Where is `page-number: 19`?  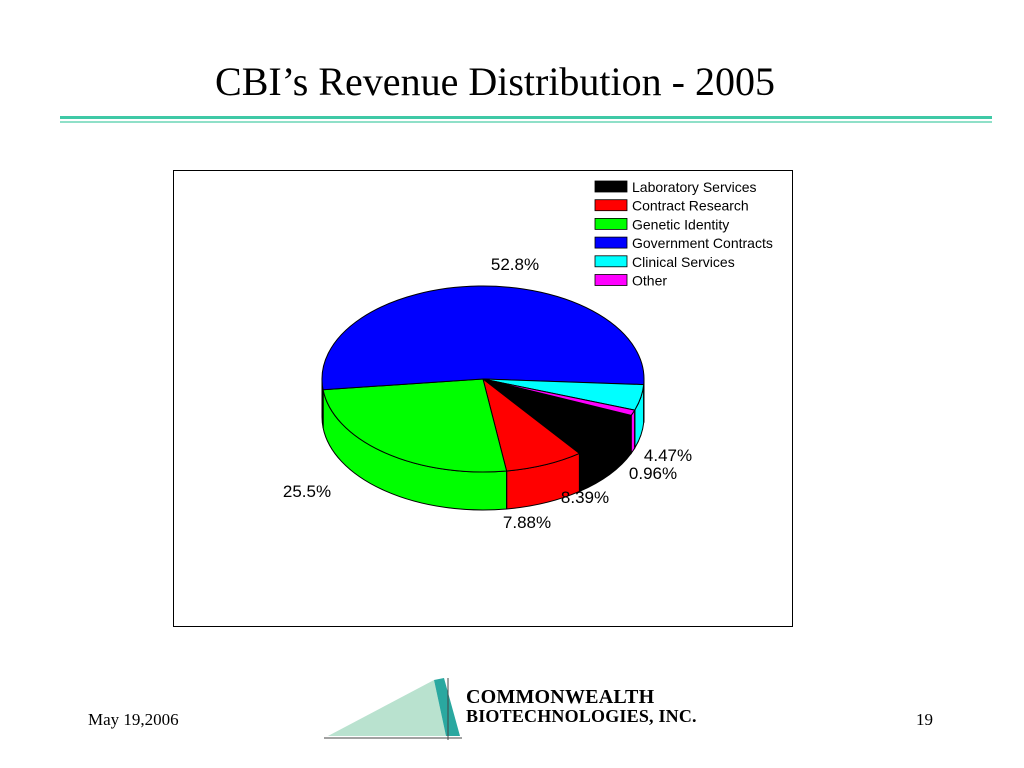
page-number: 19 is located at coordinates (924, 719).